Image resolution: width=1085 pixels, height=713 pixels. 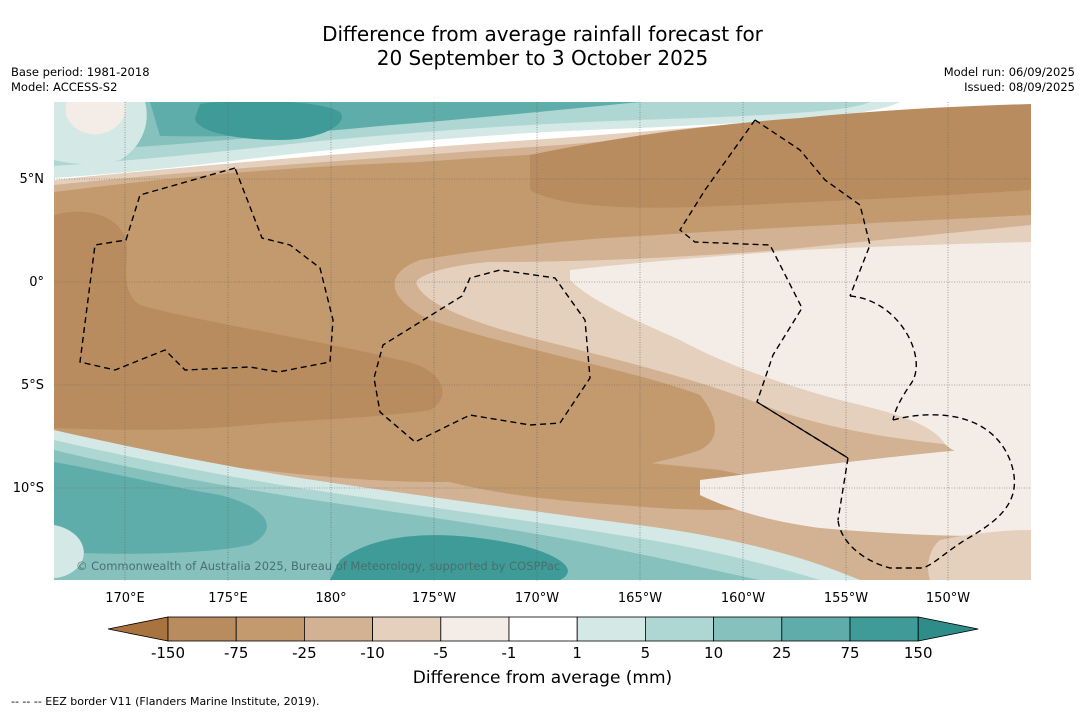 I want to click on lat-label-0: 0°, so click(x=36, y=282).